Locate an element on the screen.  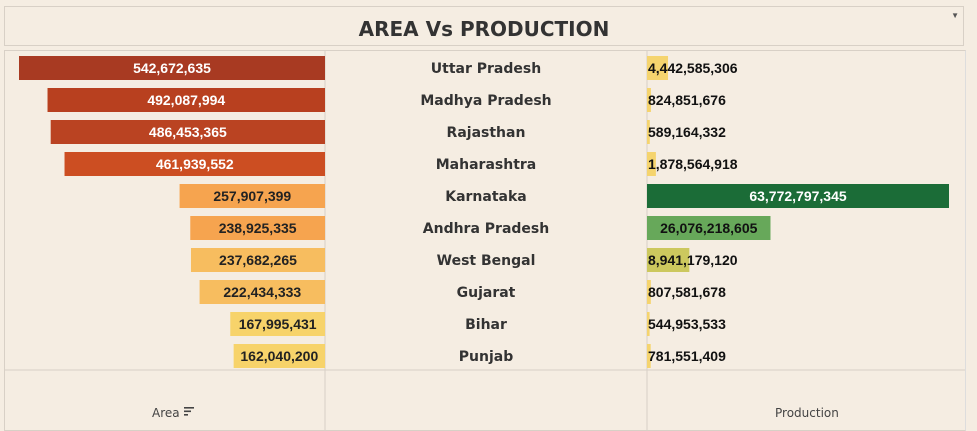
area-value-label: 238,925,335 is located at coordinates (258, 228).